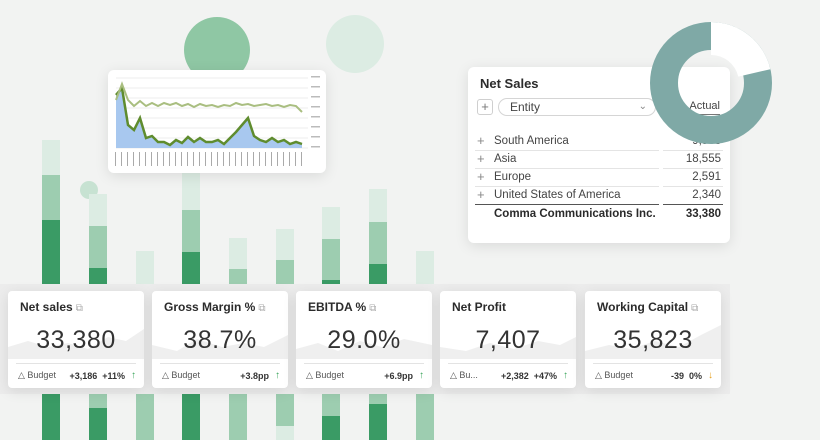 The height and width of the screenshot is (440, 820). Describe the element at coordinates (599, 178) in the screenshot. I see `table-row: + Europe 2,591` at that location.